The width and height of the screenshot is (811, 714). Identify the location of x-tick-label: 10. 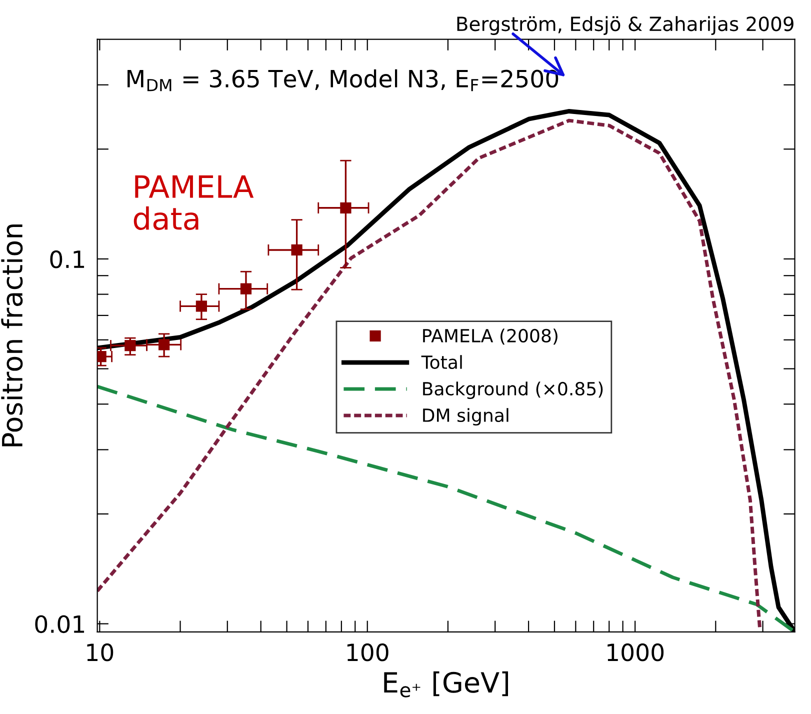
(100, 652).